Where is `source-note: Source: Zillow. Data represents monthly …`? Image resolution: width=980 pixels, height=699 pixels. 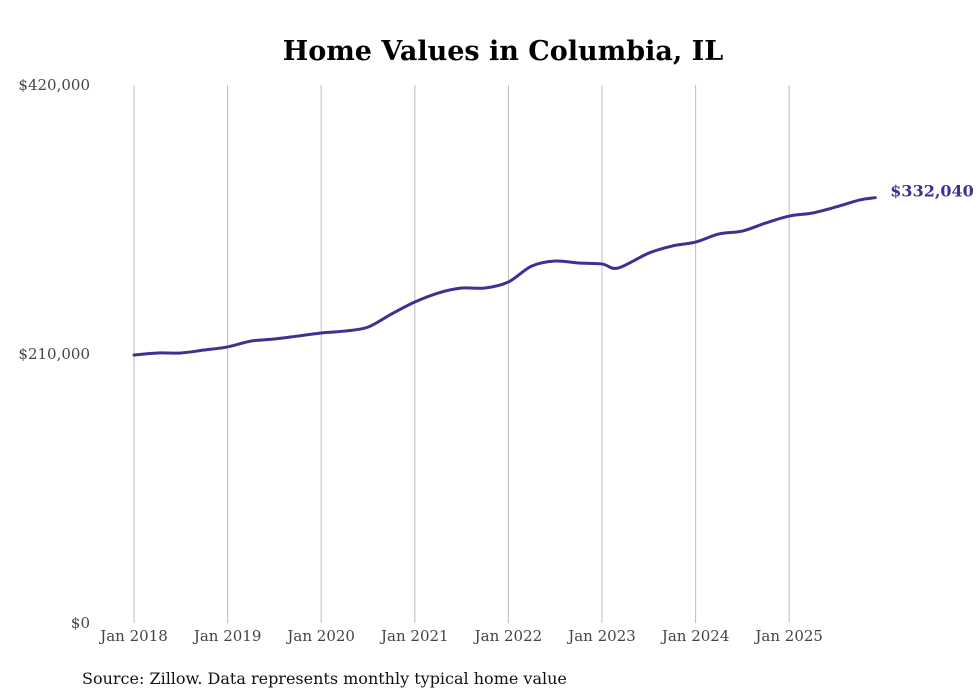
source-note: Source: Zillow. Data represents monthly … is located at coordinates (324, 678).